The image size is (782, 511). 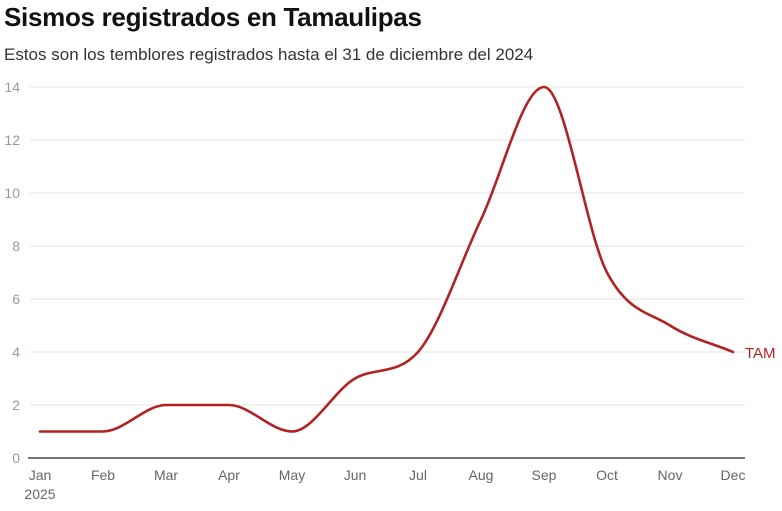 What do you see at coordinates (16, 246) in the screenshot?
I see `y-tick-label: 8` at bounding box center [16, 246].